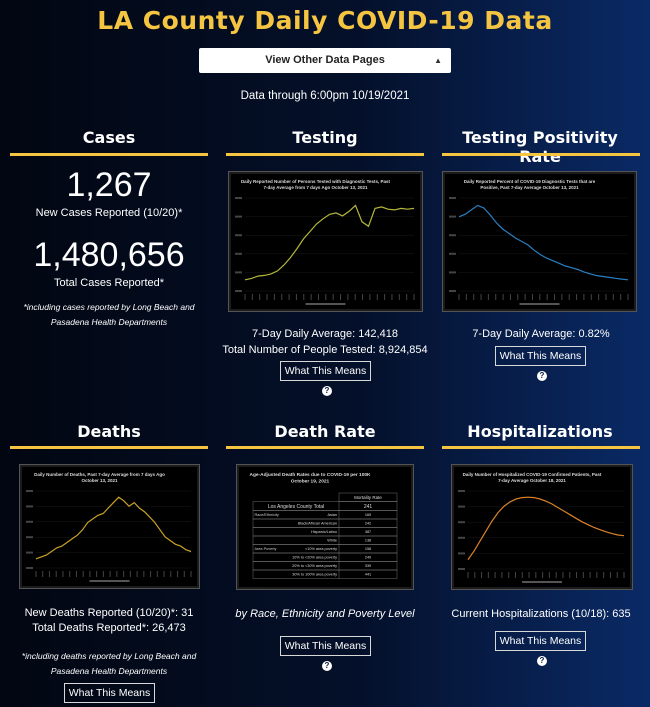  I want to click on cases-title: Cases, so click(109, 137).